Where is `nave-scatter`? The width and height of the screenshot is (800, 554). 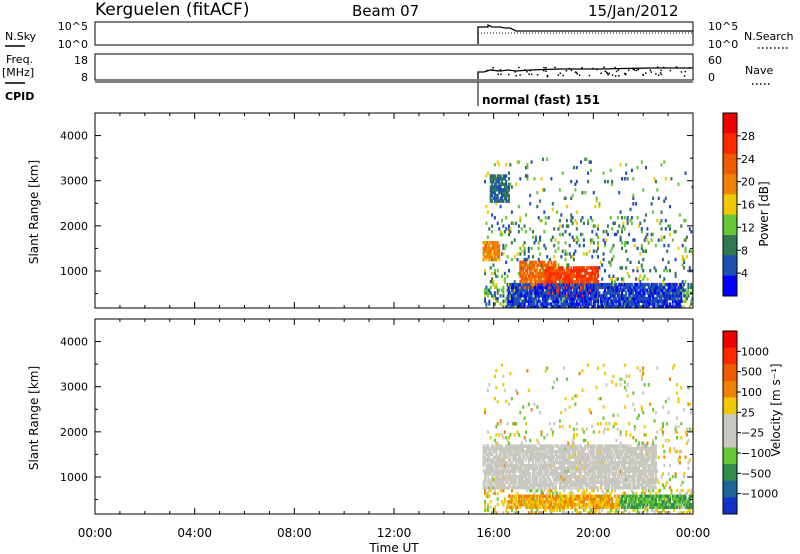 nave-scatter is located at coordinates (588, 72).